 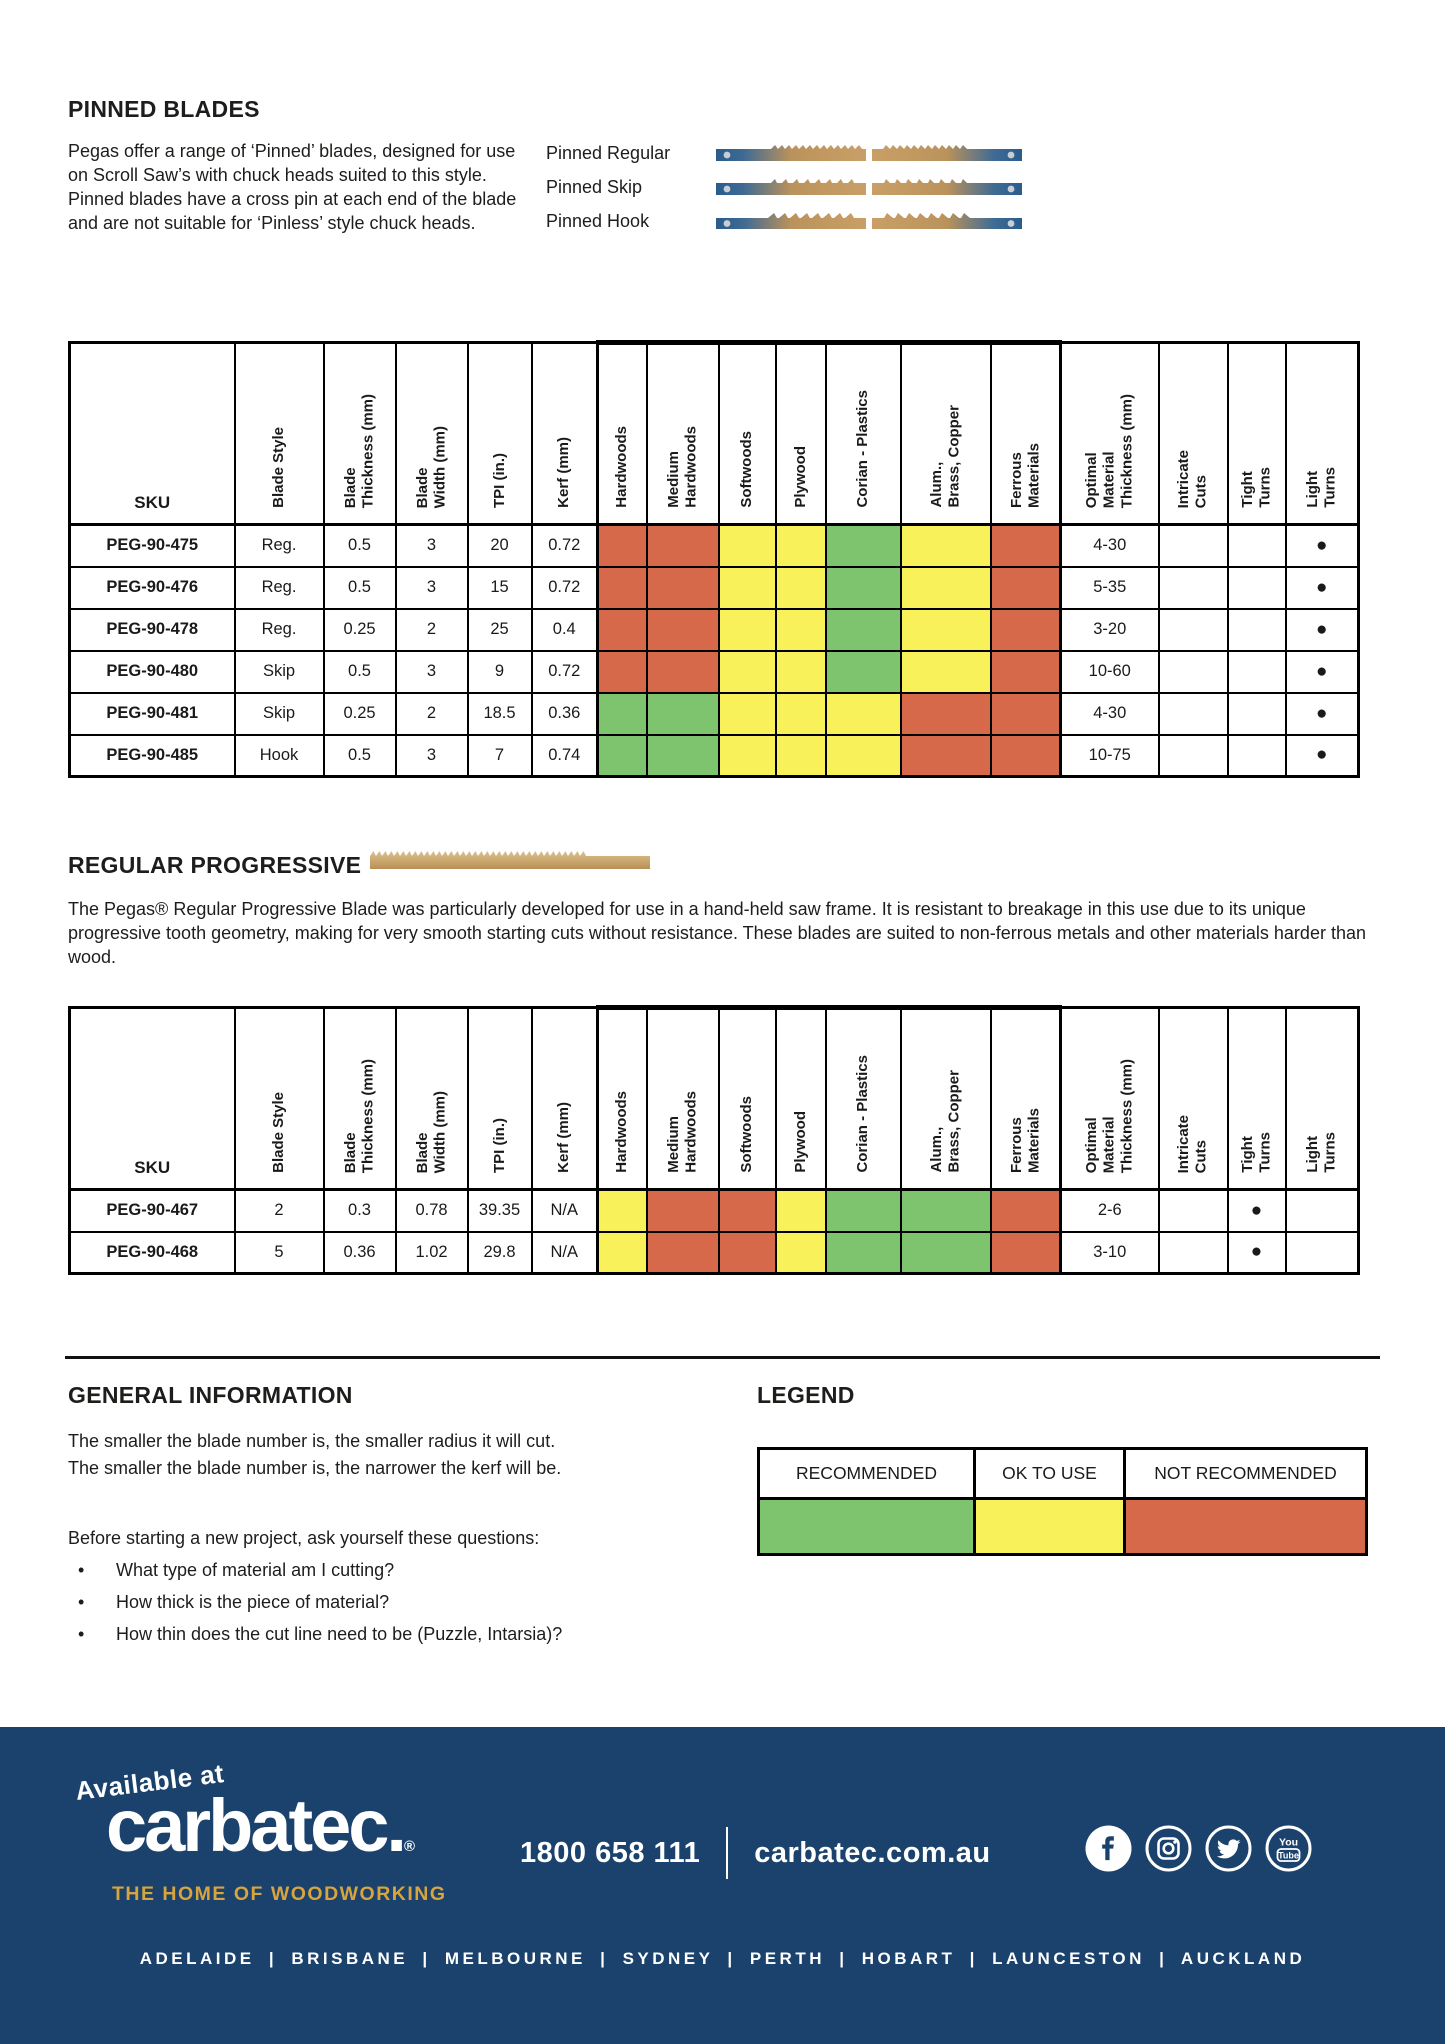 What do you see at coordinates (598, 220) in the screenshot?
I see `blade-type-label: Pinned Hook` at bounding box center [598, 220].